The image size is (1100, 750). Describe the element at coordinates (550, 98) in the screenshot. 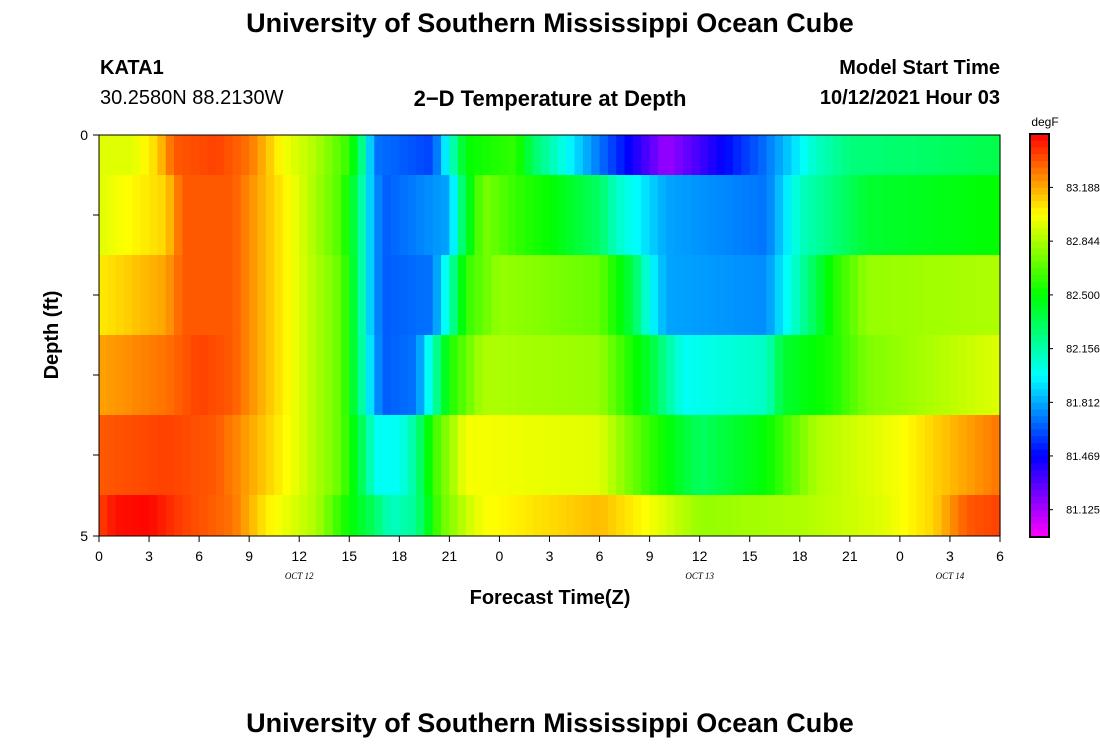

I see `plot-title: 2−D Temperature at Depth` at that location.